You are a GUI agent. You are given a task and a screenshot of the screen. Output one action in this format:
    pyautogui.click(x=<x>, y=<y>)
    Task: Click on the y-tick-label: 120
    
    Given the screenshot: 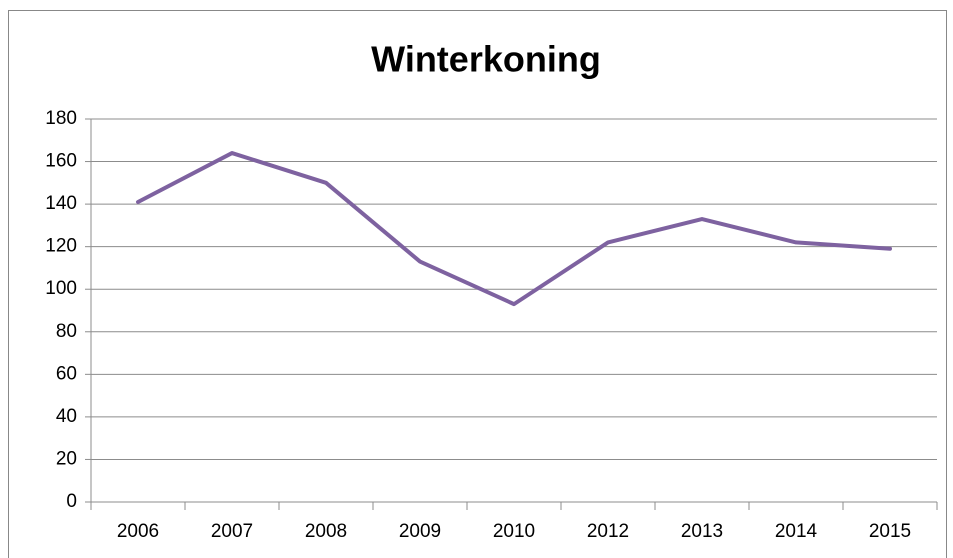 What is the action you would take?
    pyautogui.click(x=61, y=246)
    